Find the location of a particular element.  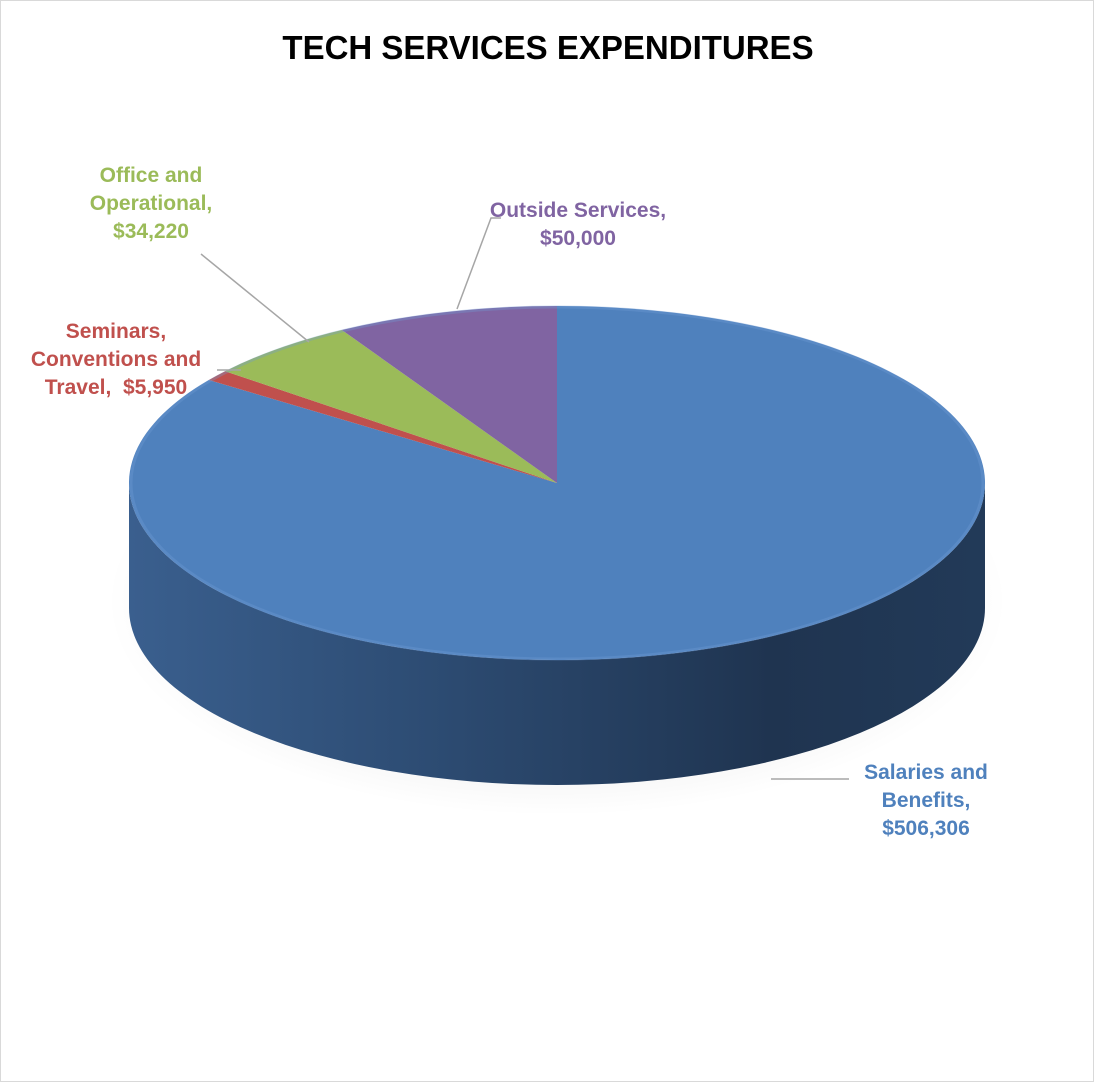

label-line: Conventions and is located at coordinates (116, 359).